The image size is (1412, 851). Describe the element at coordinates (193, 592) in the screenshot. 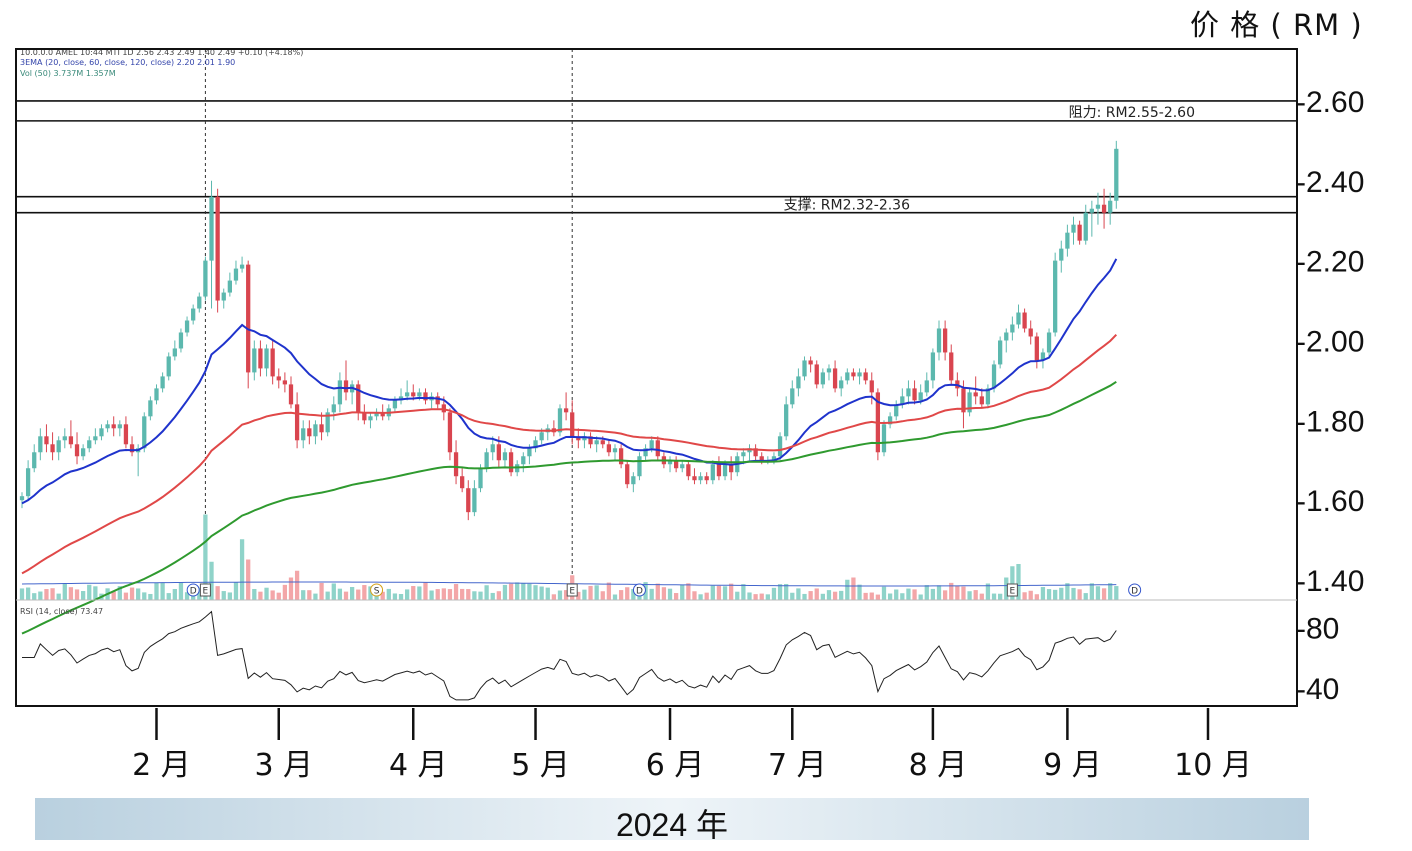

I see `event-marker-label: D` at that location.